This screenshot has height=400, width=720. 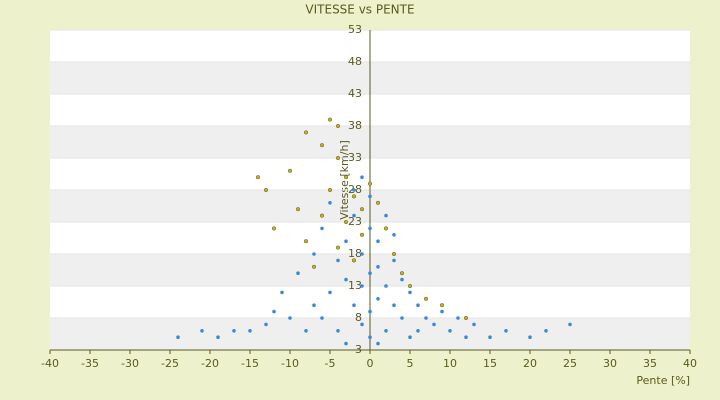 What do you see at coordinates (355, 61) in the screenshot?
I see `y-tick-label: 48` at bounding box center [355, 61].